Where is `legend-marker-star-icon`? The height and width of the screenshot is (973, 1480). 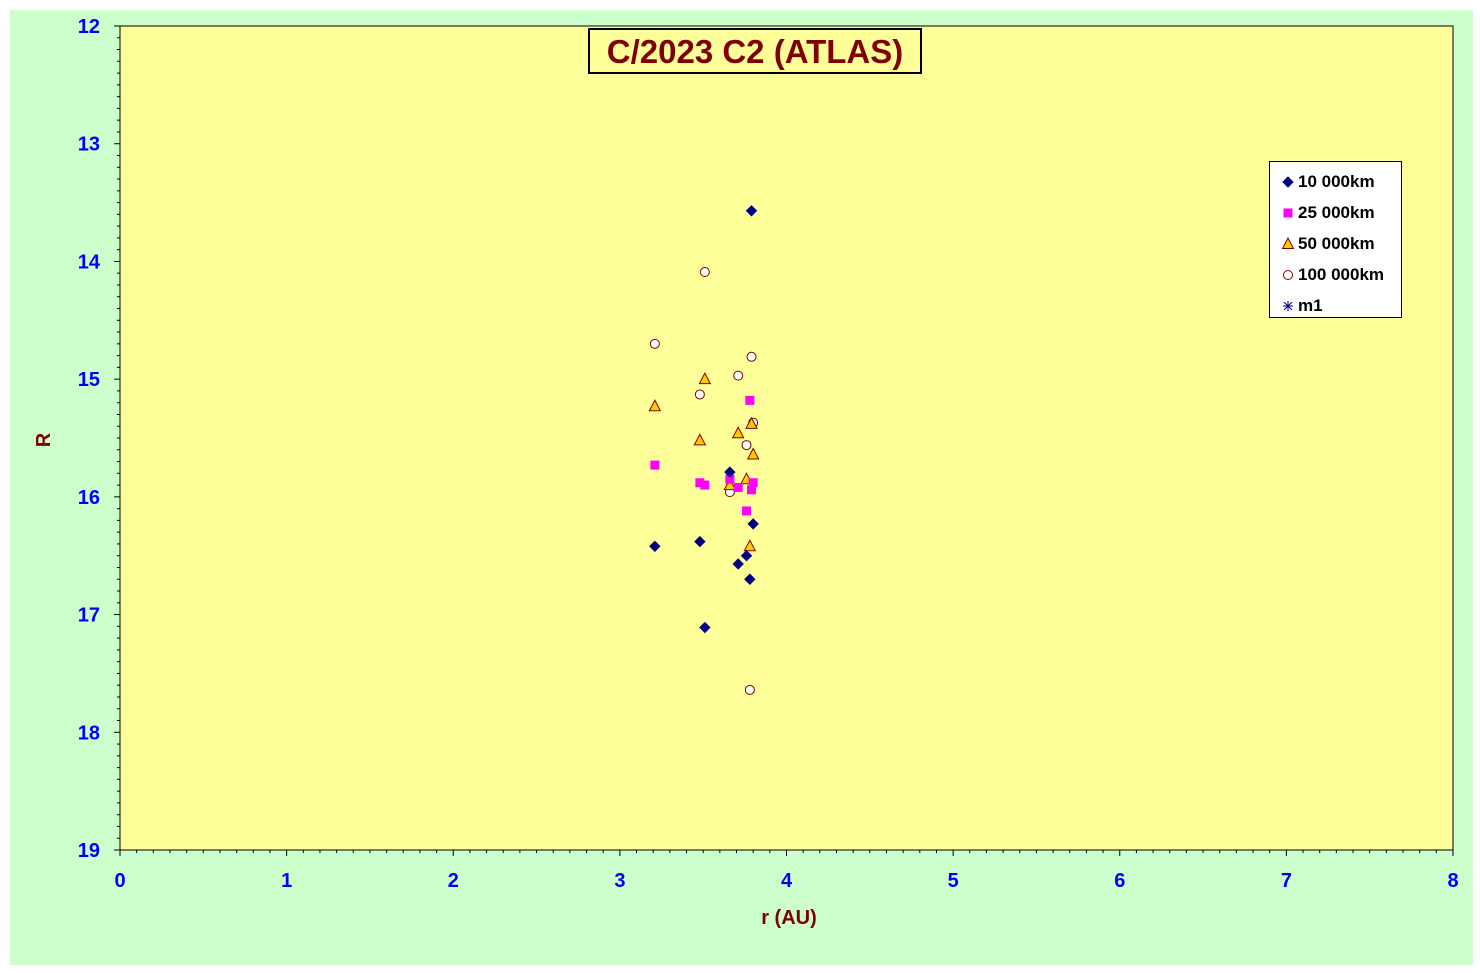
legend-marker-star-icon is located at coordinates (1288, 305).